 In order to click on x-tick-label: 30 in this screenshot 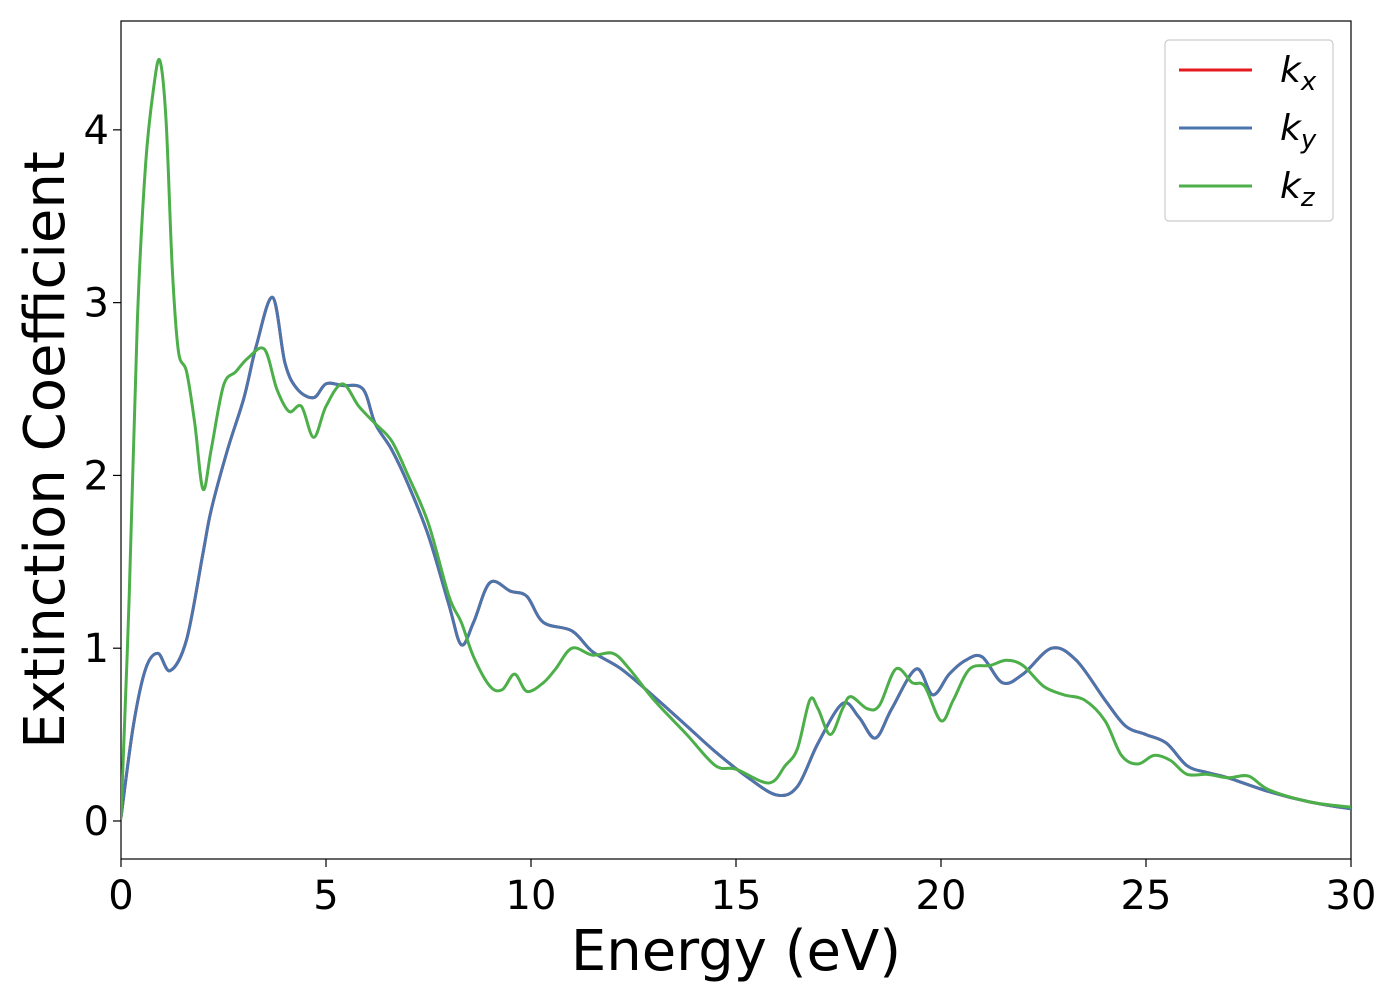, I will do `click(1351, 896)`.